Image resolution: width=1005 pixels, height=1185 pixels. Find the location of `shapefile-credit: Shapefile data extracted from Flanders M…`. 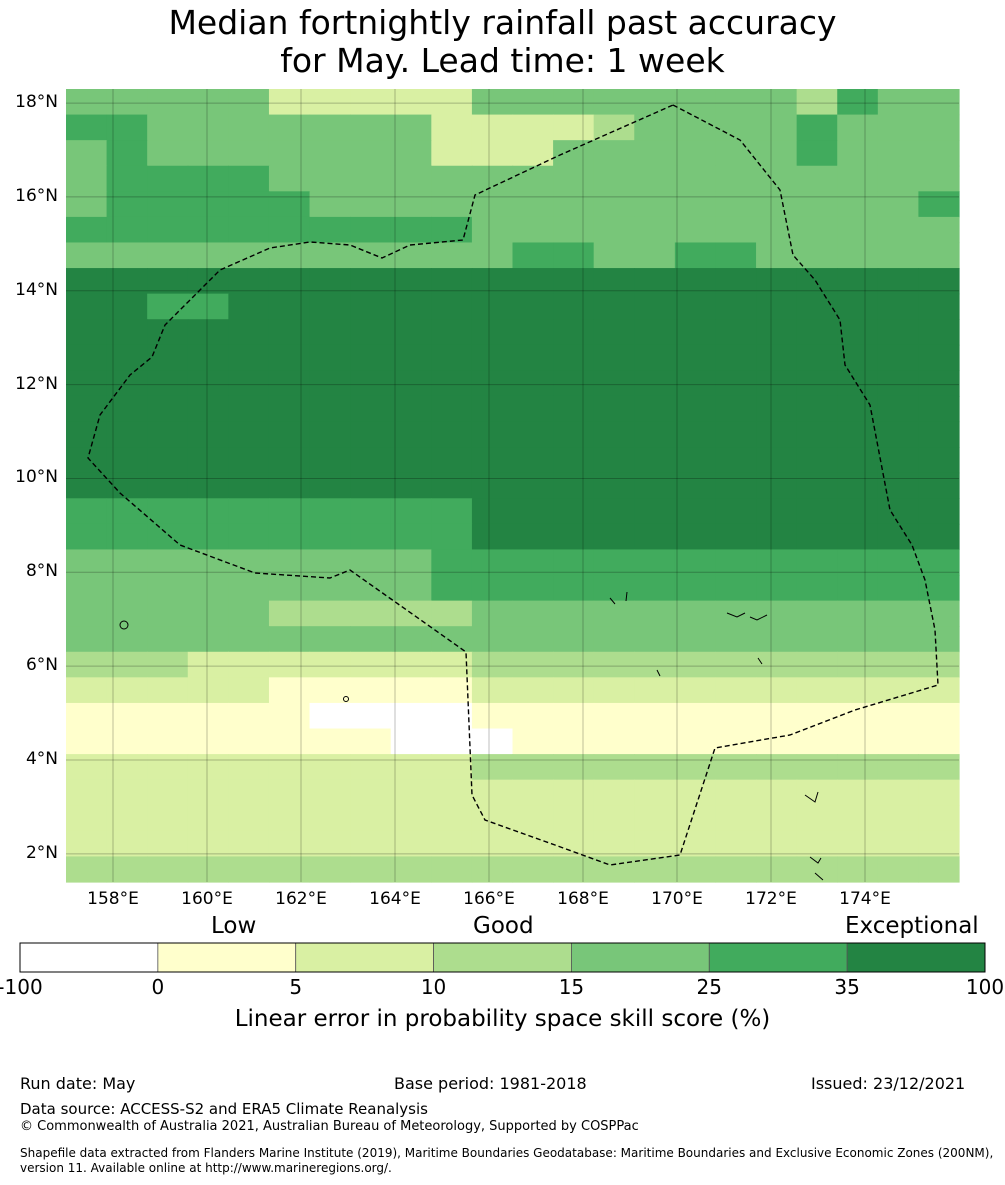

shapefile-credit: Shapefile data extracted from Flanders M… is located at coordinates (507, 1160).